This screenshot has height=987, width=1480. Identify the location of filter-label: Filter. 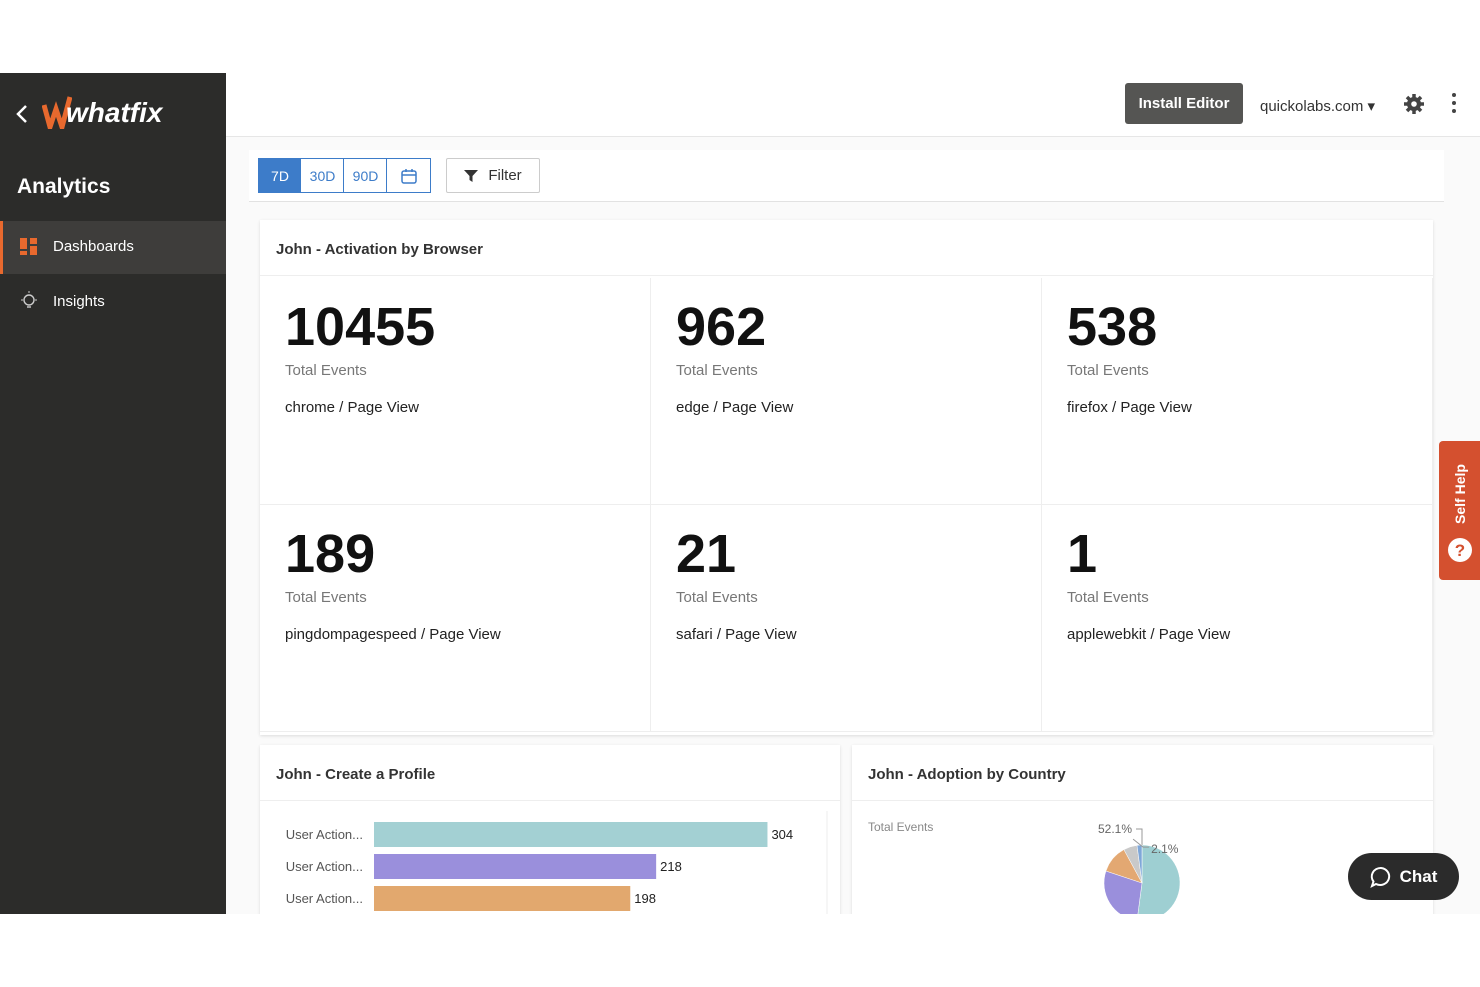
(505, 175).